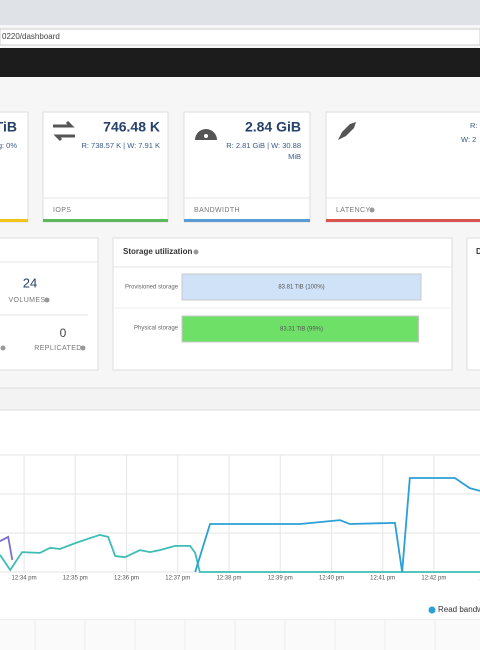 Image resolution: width=480 pixels, height=650 pixels. What do you see at coordinates (459, 609) in the screenshot?
I see `legend-label: Read bandw` at bounding box center [459, 609].